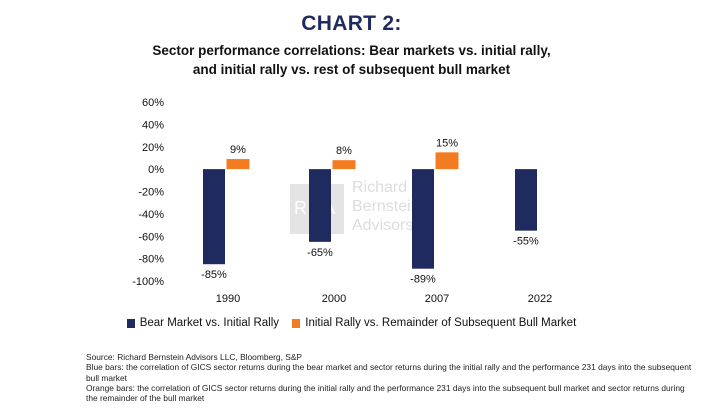  I want to click on legend-swatch-orange, so click(296, 323).